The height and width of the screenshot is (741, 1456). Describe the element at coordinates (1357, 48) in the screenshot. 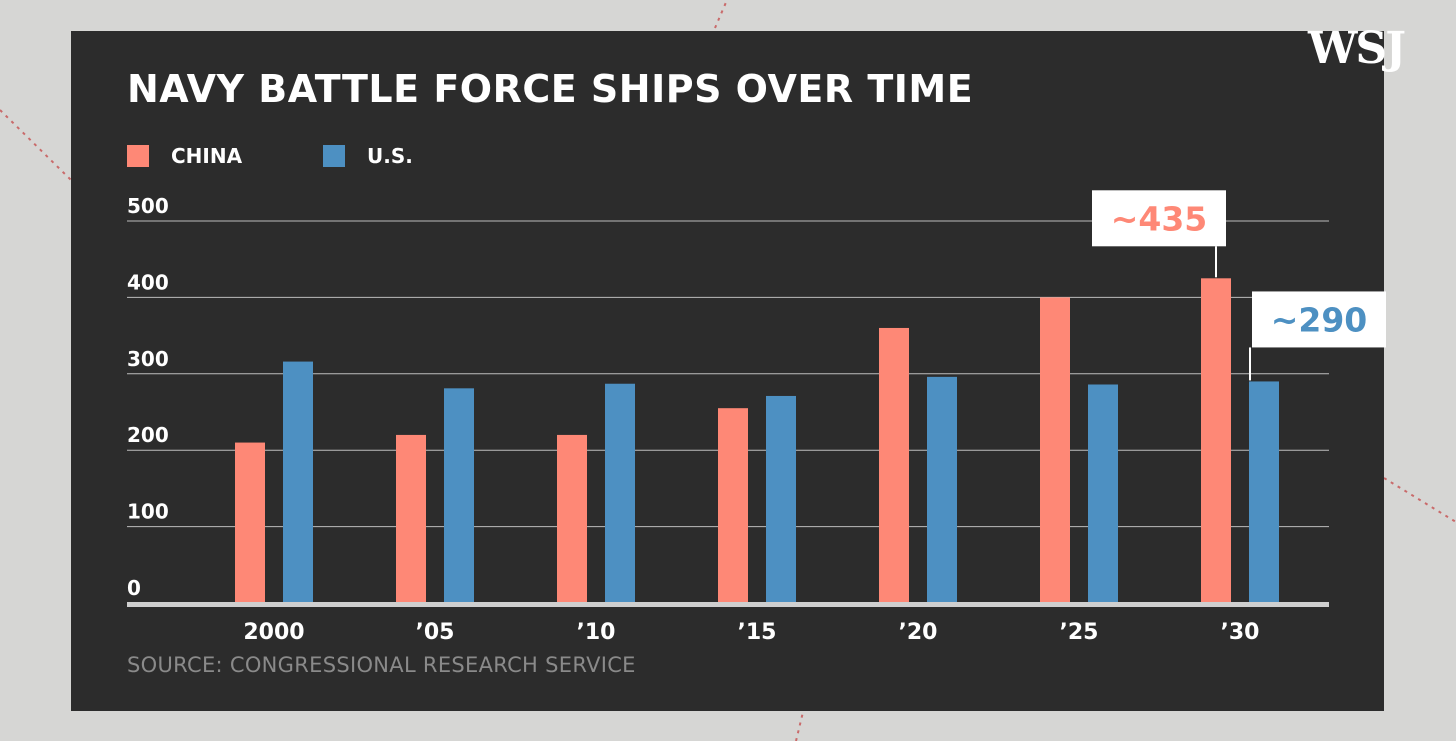

I see `wsj-logo: WSJ` at that location.